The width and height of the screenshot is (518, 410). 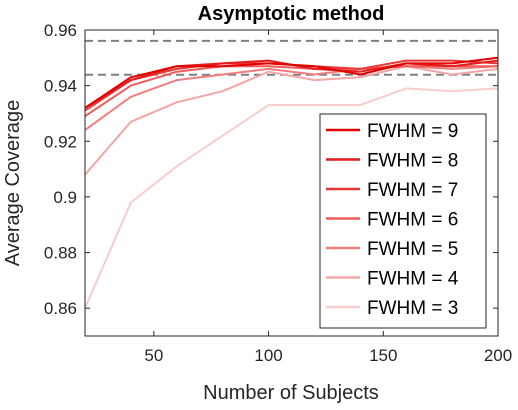 What do you see at coordinates (153, 355) in the screenshot?
I see `x-tick-label: 50` at bounding box center [153, 355].